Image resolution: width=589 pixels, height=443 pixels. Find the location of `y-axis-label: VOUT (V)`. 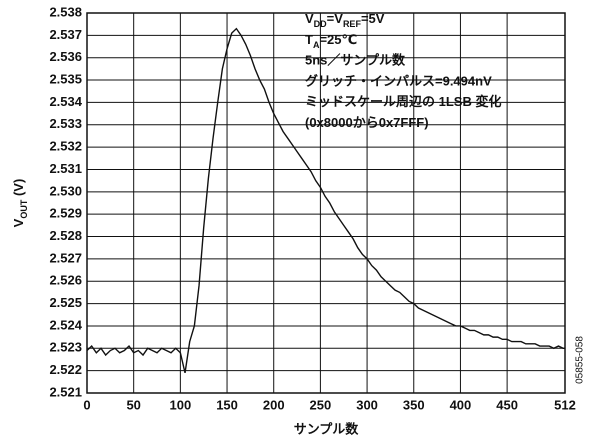

y-axis-label: VOUT (V) is located at coordinates (20, 203).